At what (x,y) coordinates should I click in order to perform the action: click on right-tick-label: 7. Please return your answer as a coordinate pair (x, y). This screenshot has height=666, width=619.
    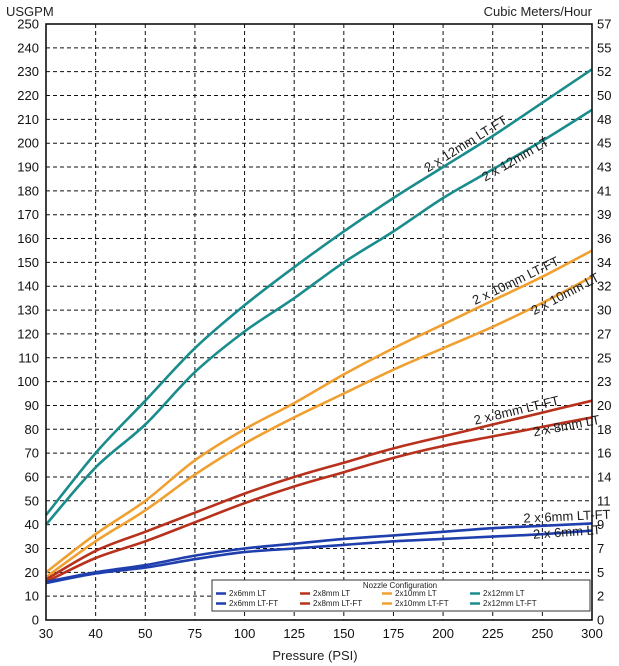
    Looking at the image, I should click on (600, 548).